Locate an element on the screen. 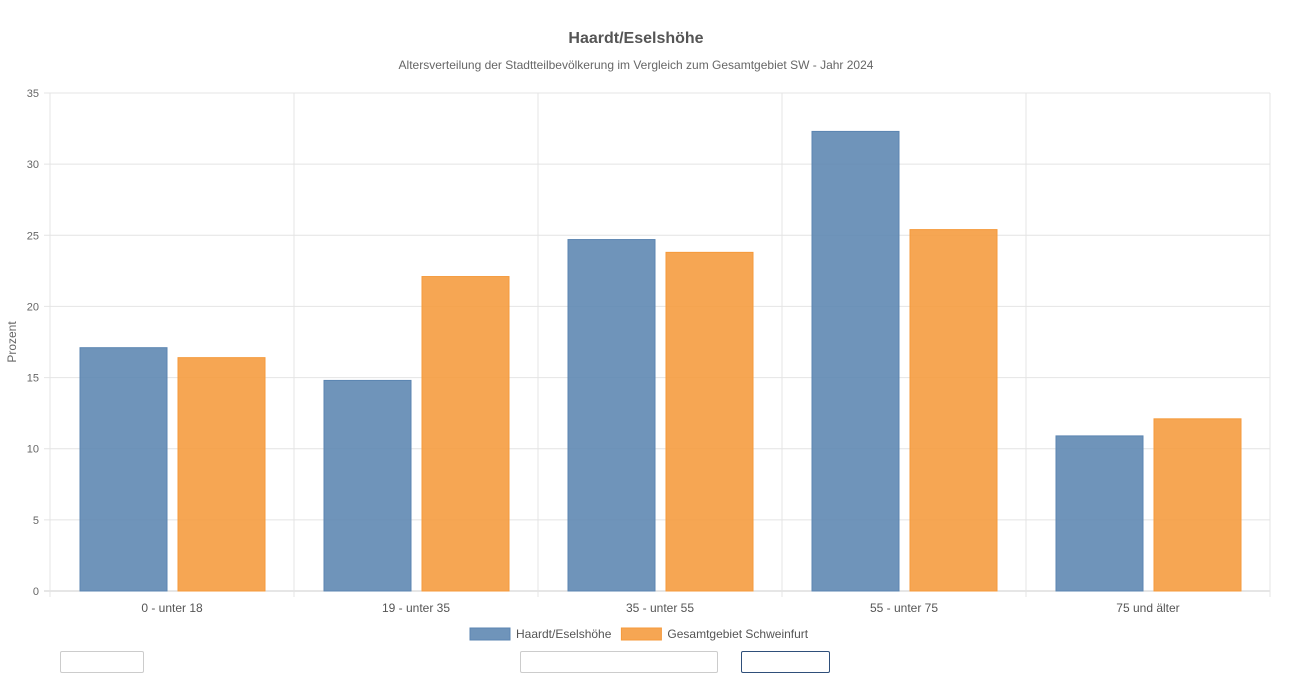 The width and height of the screenshot is (1296, 673). x-tick-label: 19 - unter 35 is located at coordinates (416, 608).